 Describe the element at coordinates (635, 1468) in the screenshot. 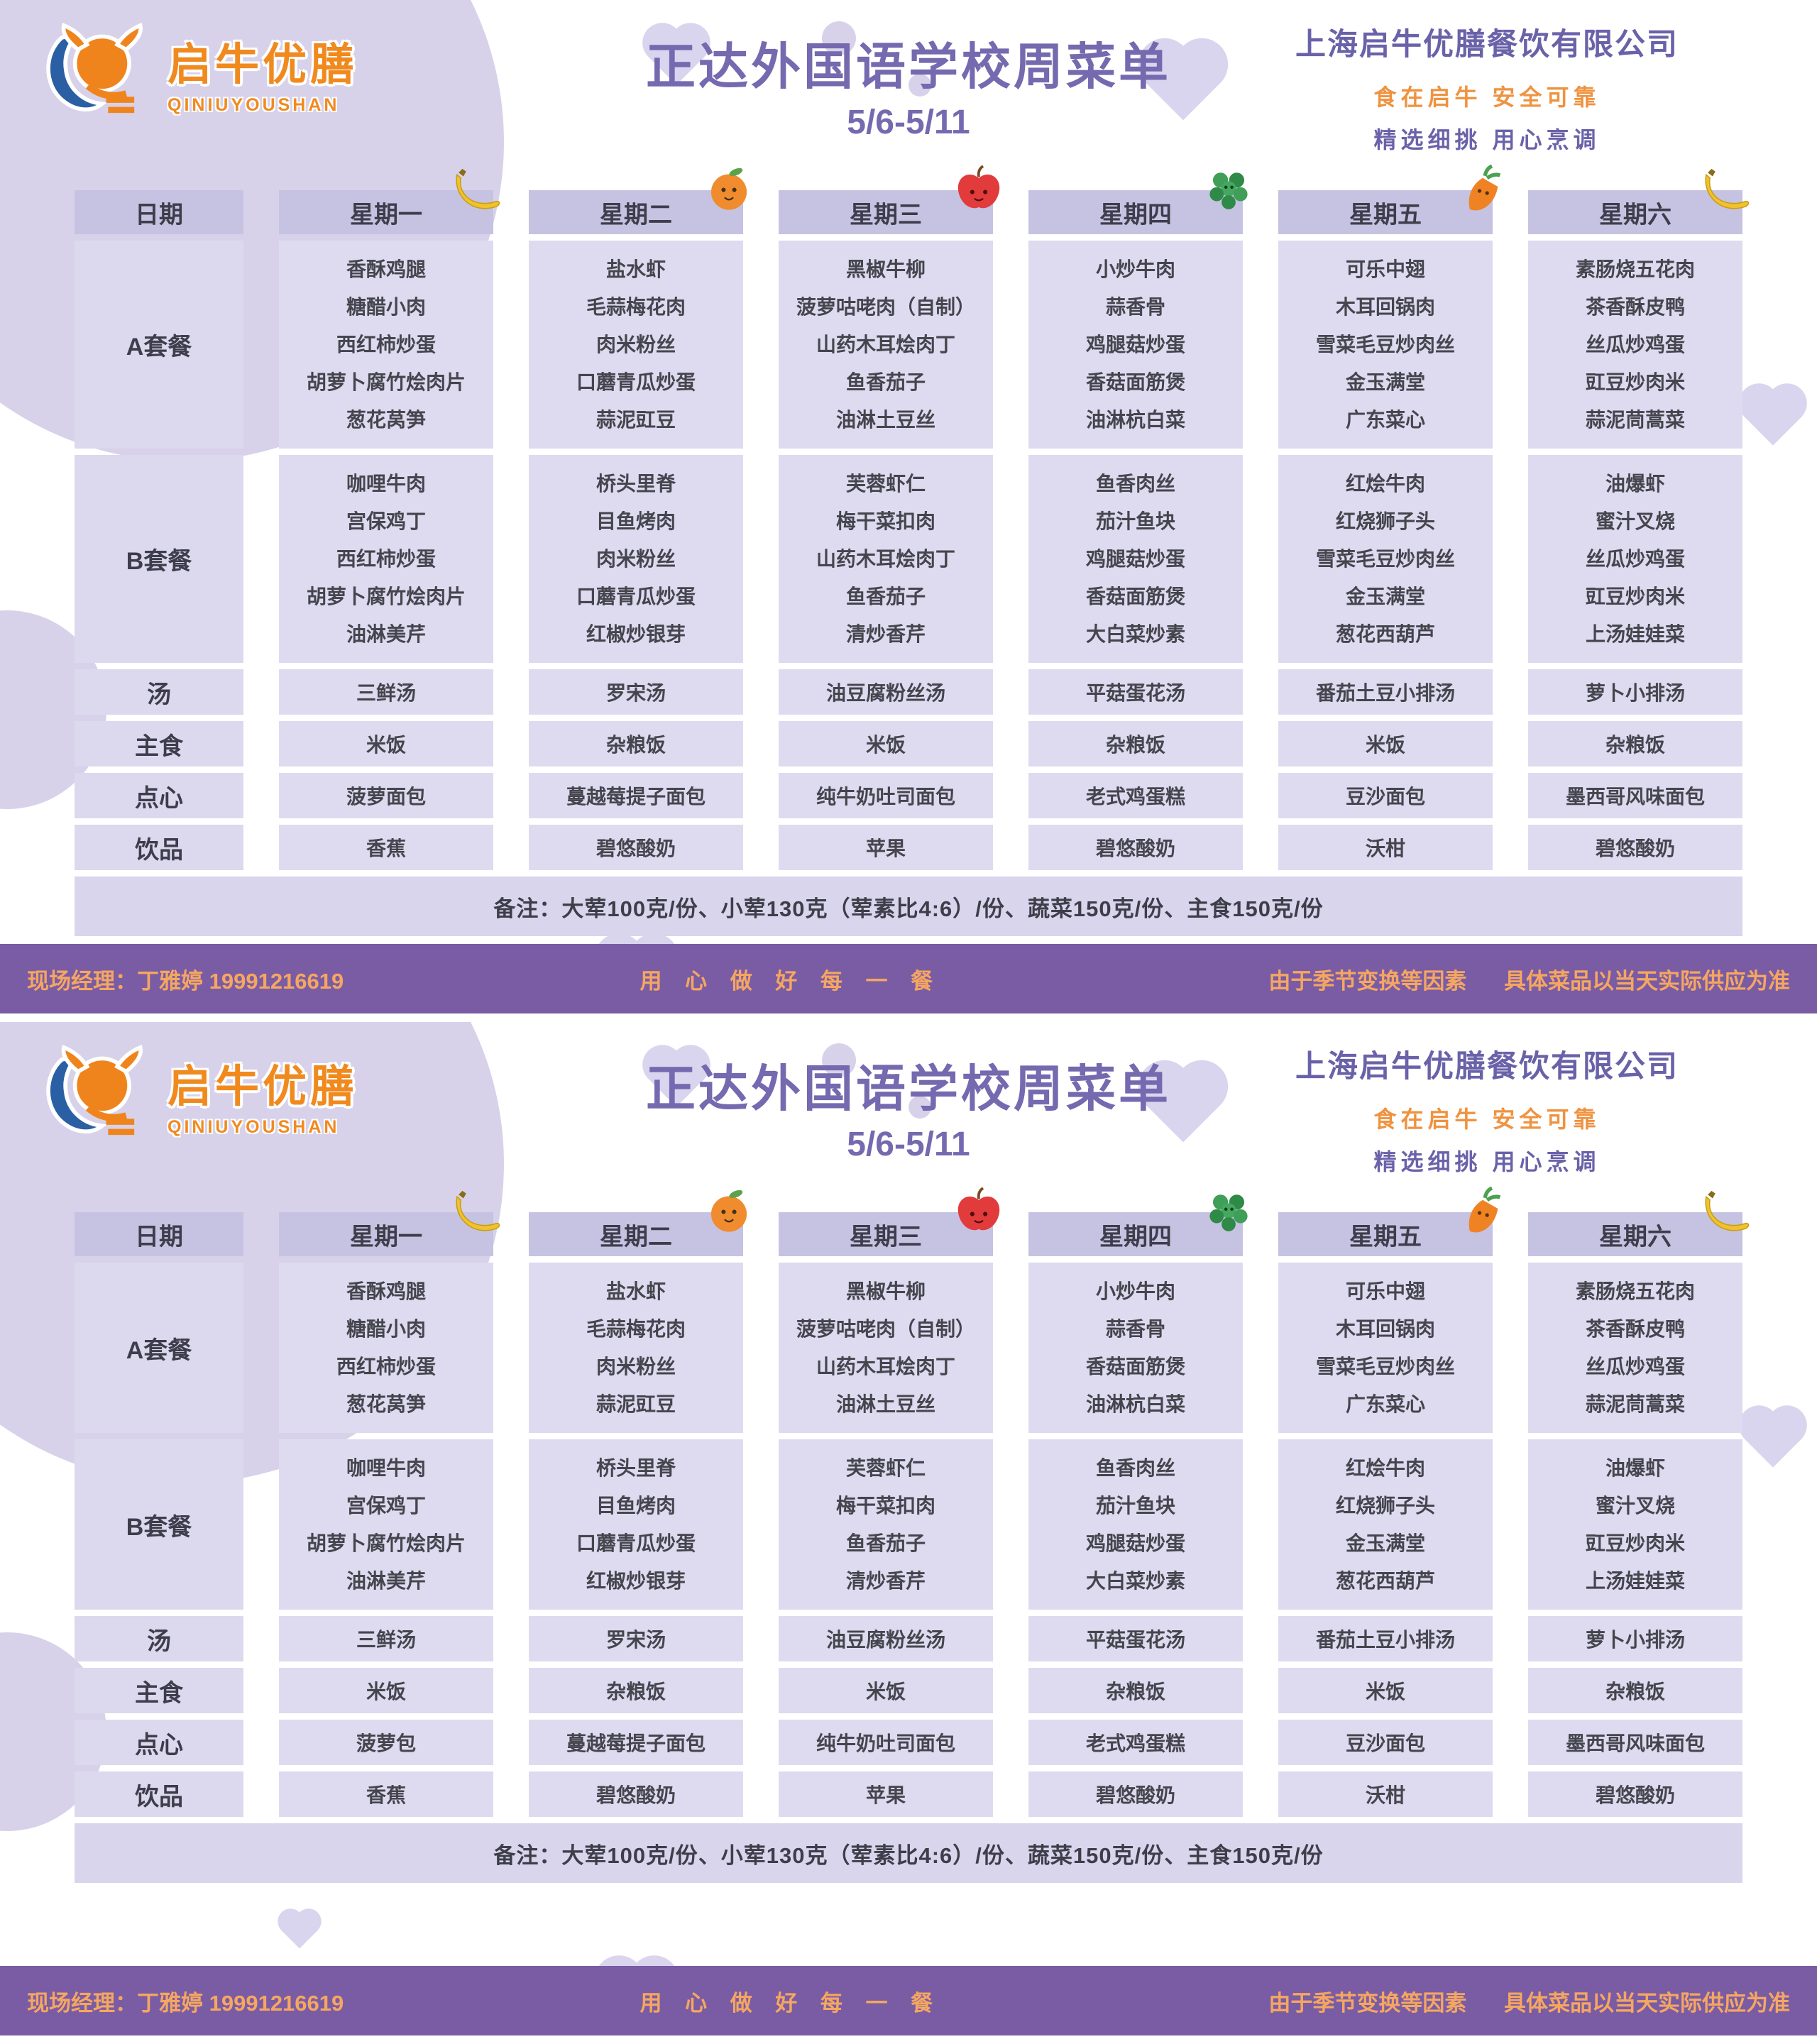

I see `dish-item: 桥头里脊` at that location.